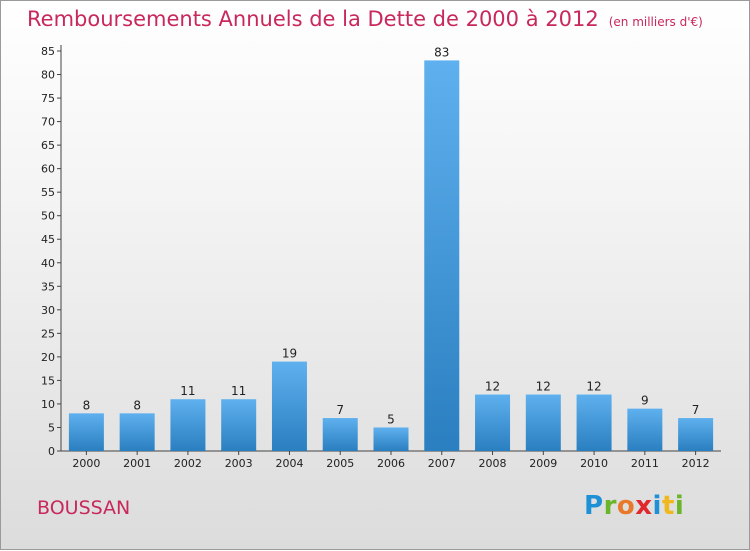  Describe the element at coordinates (48, 380) in the screenshot. I see `y-tick-label: 15` at that location.